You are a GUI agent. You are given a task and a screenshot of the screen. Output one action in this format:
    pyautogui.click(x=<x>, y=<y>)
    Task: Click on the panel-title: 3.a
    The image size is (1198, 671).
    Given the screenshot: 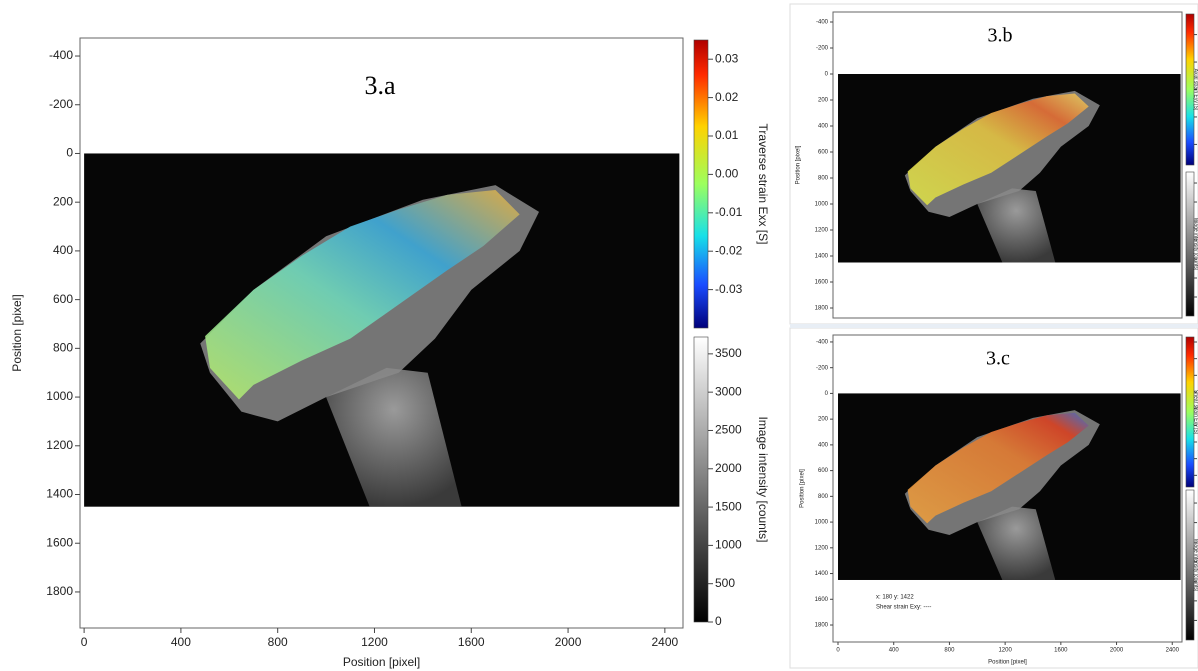 What is the action you would take?
    pyautogui.click(x=380, y=85)
    